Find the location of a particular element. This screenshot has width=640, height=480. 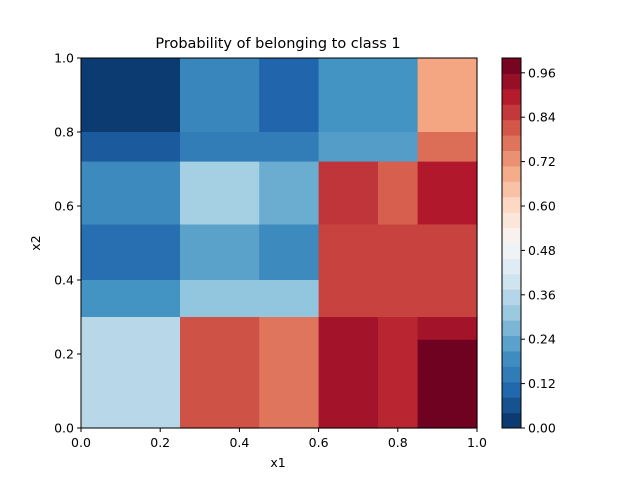

x-tick-label: 0.4 is located at coordinates (239, 442).